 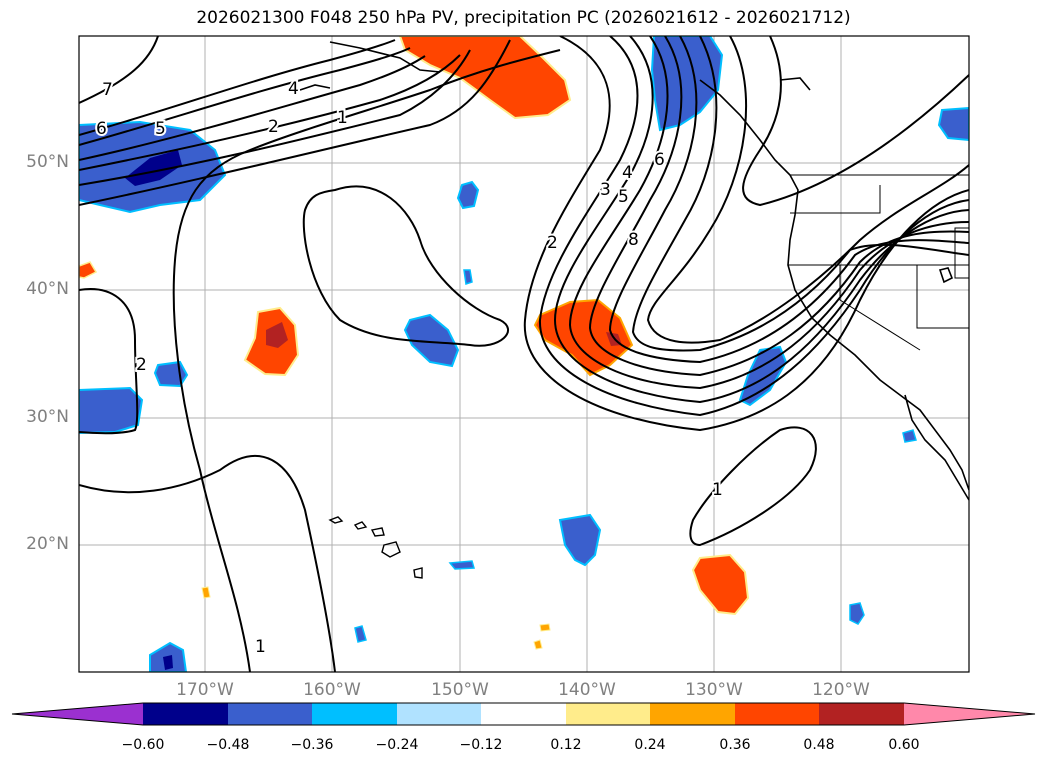 What do you see at coordinates (650, 745) in the screenshot?
I see `colorbar-tick-label: 0.24` at bounding box center [650, 745].